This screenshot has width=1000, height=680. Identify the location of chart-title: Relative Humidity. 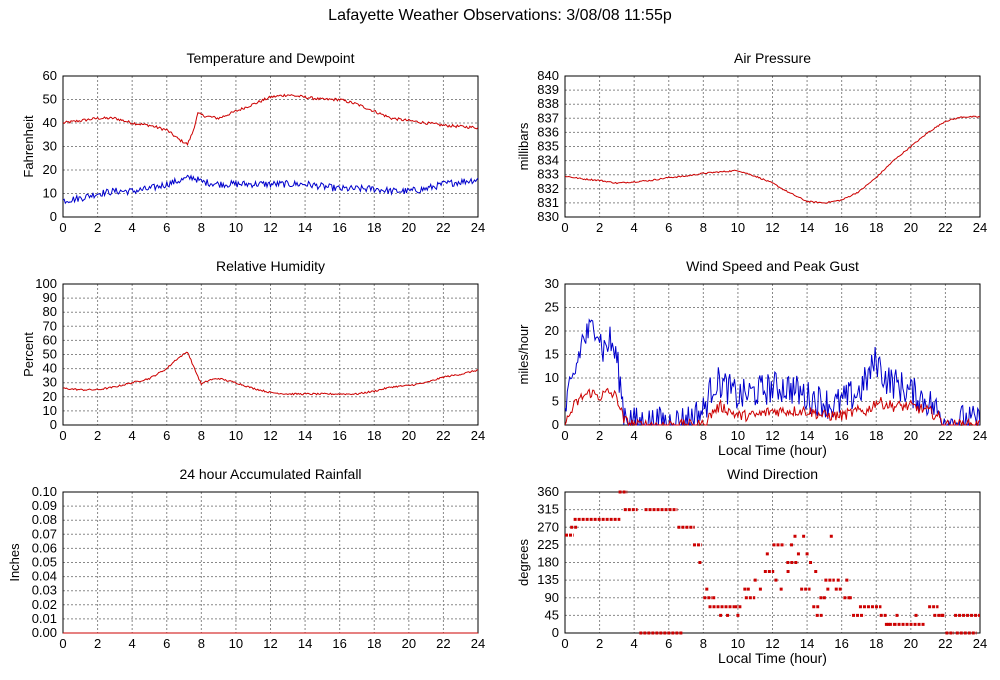
(270, 266).